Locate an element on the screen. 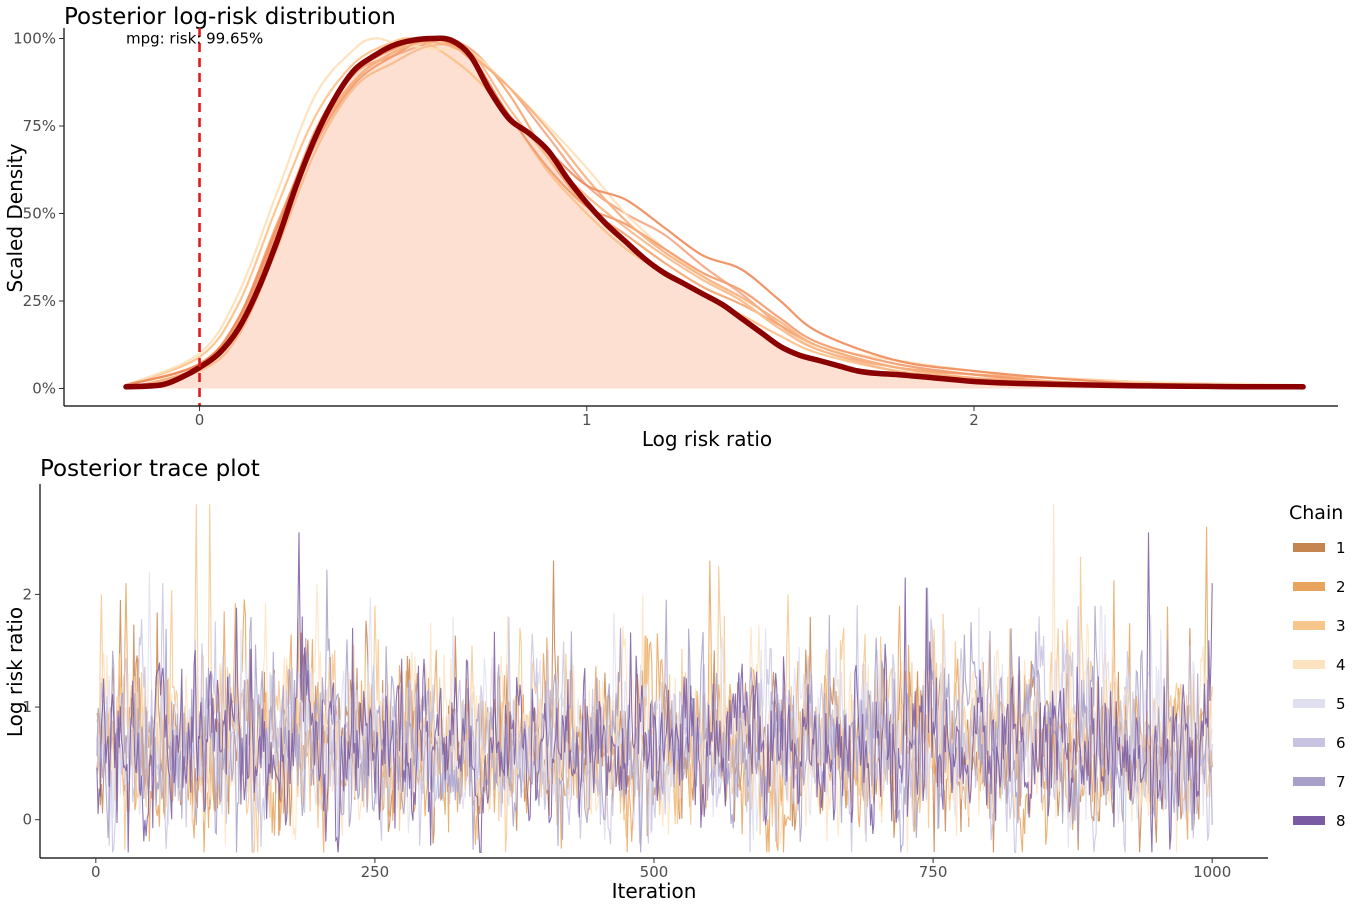 This screenshot has width=1358, height=905. trace-y-tick-label: 1 is located at coordinates (27, 707).